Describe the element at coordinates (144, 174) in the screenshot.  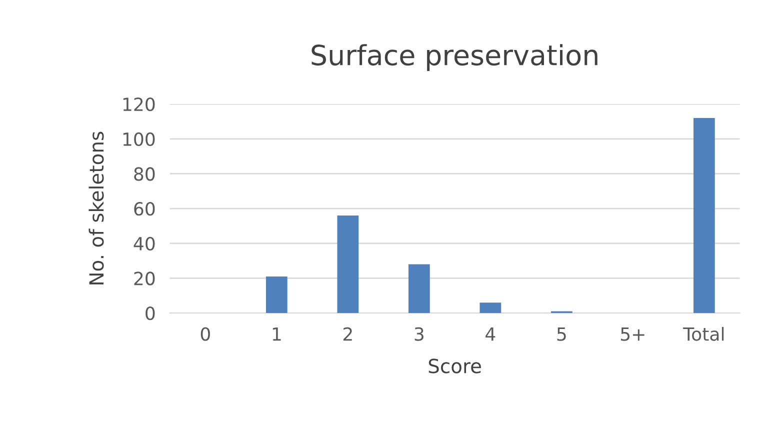
I see `y-tick-label: 80` at that location.